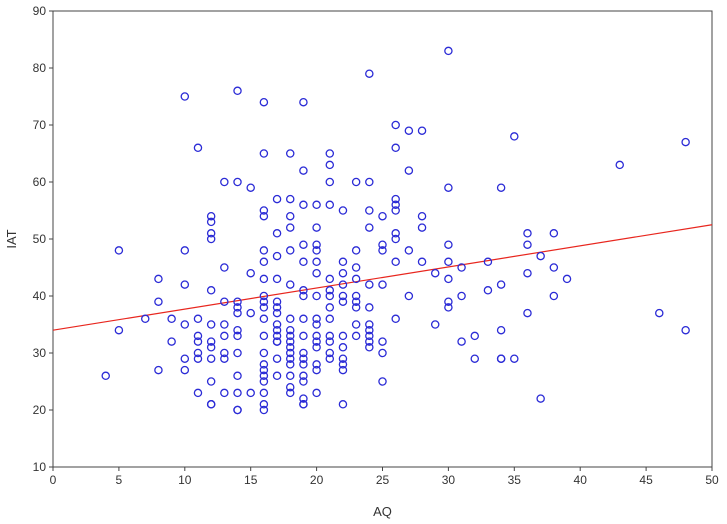  Describe the element at coordinates (40, 353) in the screenshot. I see `y-tick-label: 30` at that location.